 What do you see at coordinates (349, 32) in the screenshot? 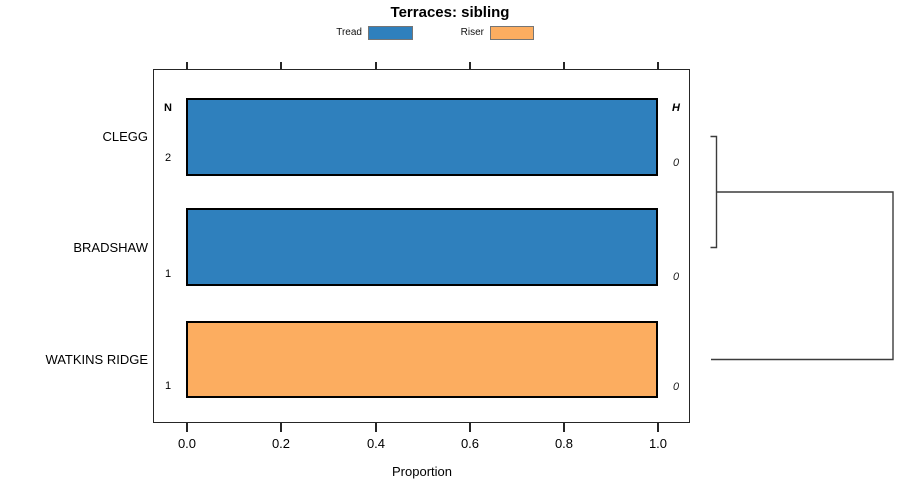
I see `legend-label-tread: Tread` at bounding box center [349, 32].